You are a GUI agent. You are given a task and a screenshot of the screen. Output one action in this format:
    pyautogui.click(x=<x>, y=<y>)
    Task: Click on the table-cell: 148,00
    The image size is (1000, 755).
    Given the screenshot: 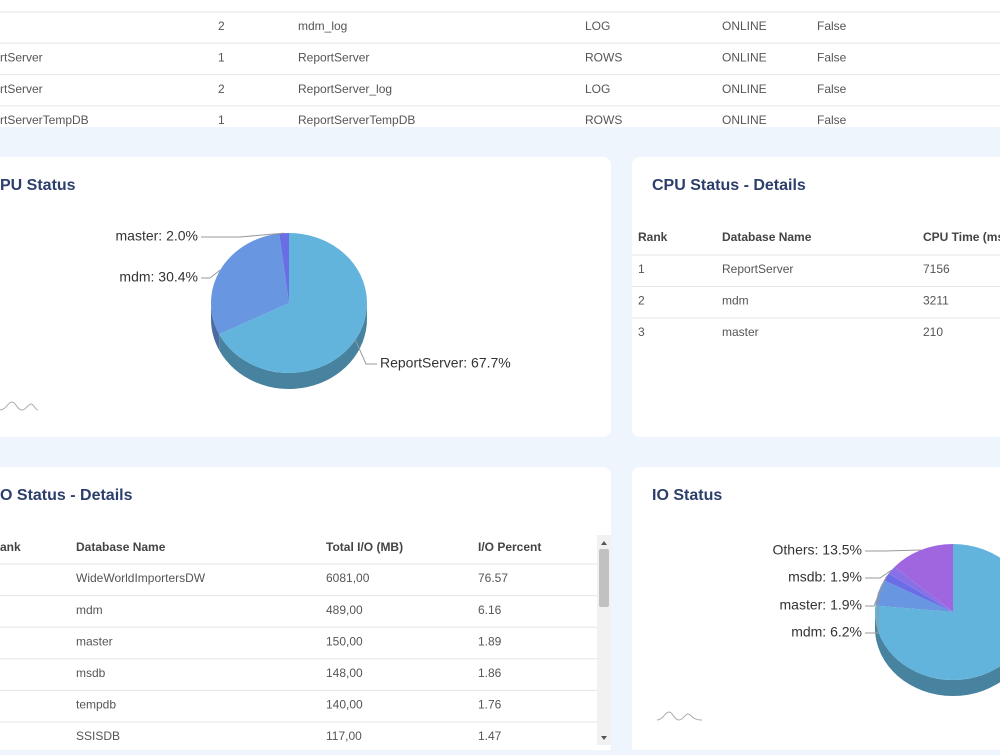 What is the action you would take?
    pyautogui.click(x=344, y=673)
    